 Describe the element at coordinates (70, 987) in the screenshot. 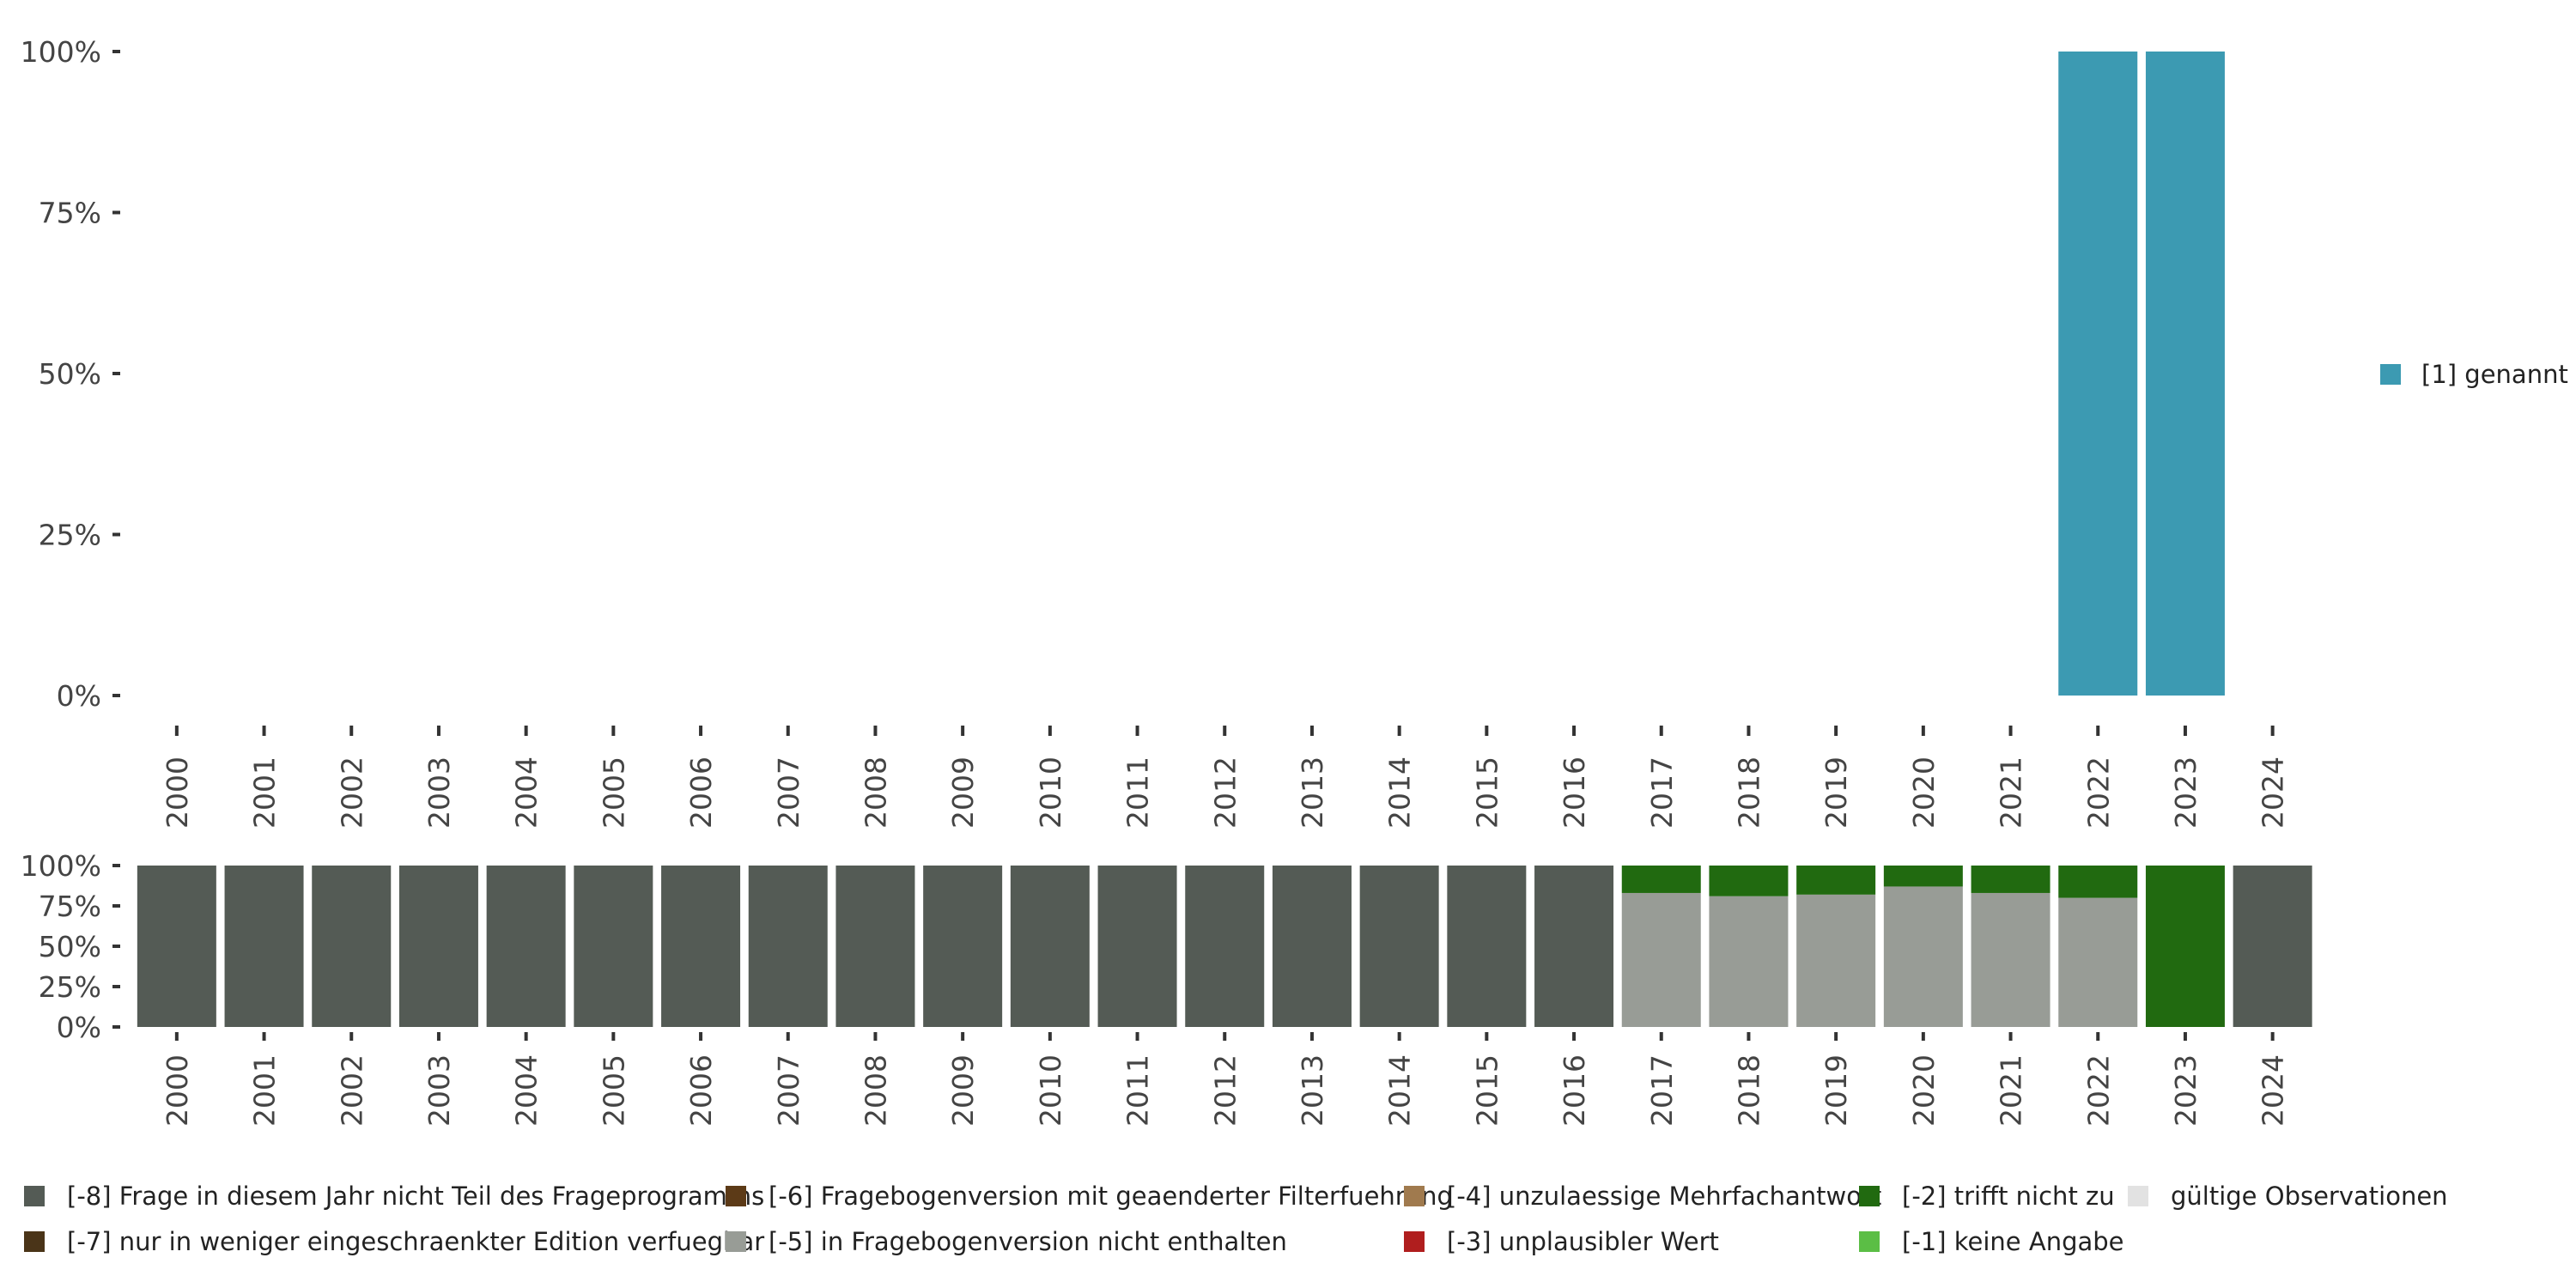

I see `bottom-y-tick-label: 25%` at that location.